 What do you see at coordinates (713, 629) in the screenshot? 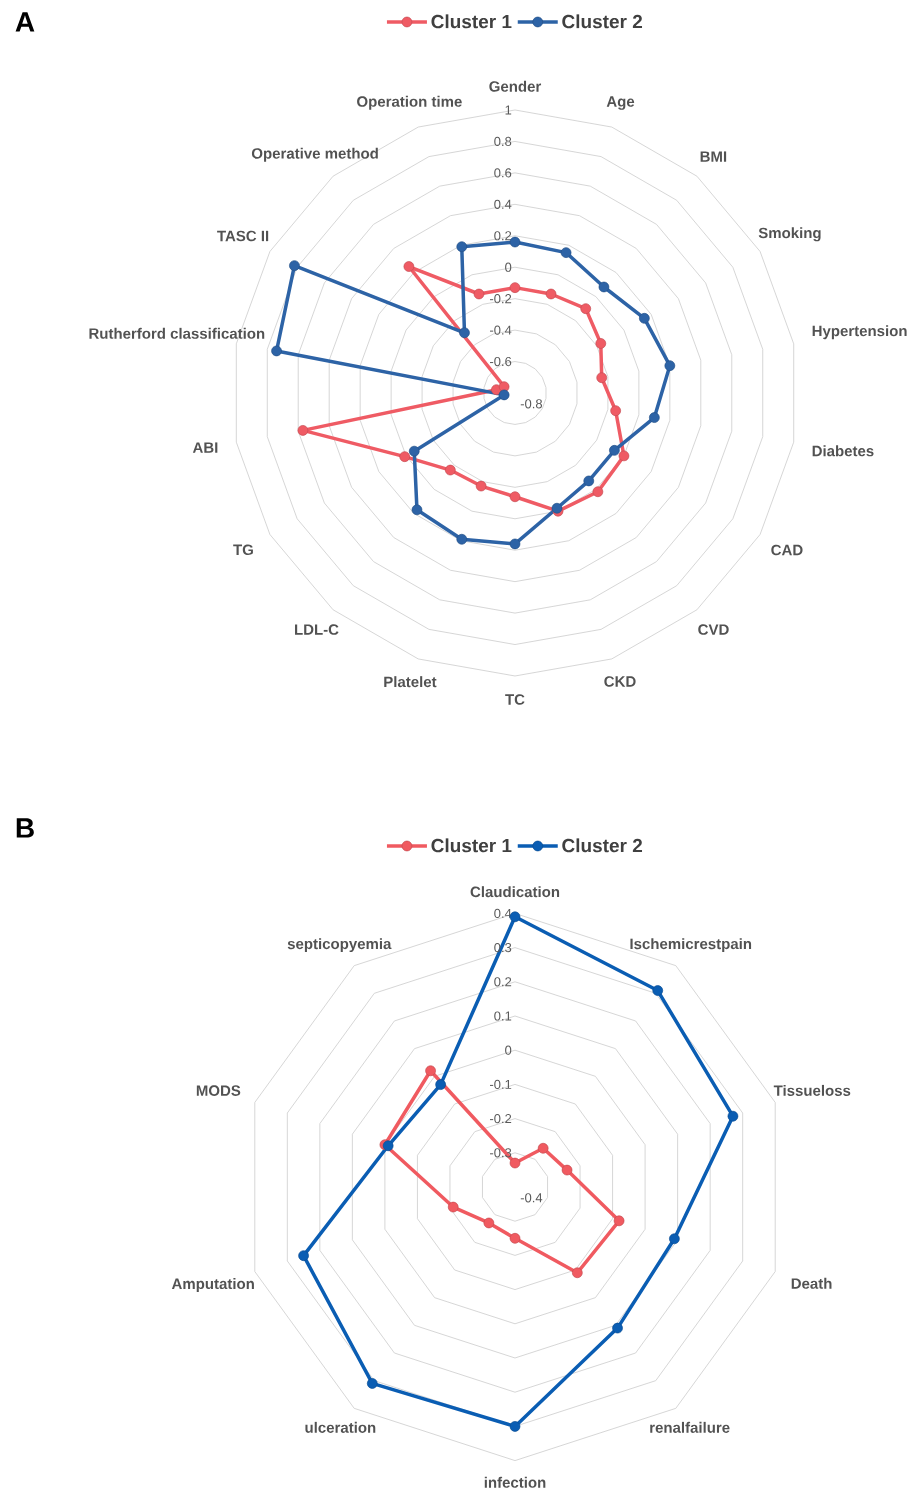
I see `spoke-label: CVD` at bounding box center [713, 629].